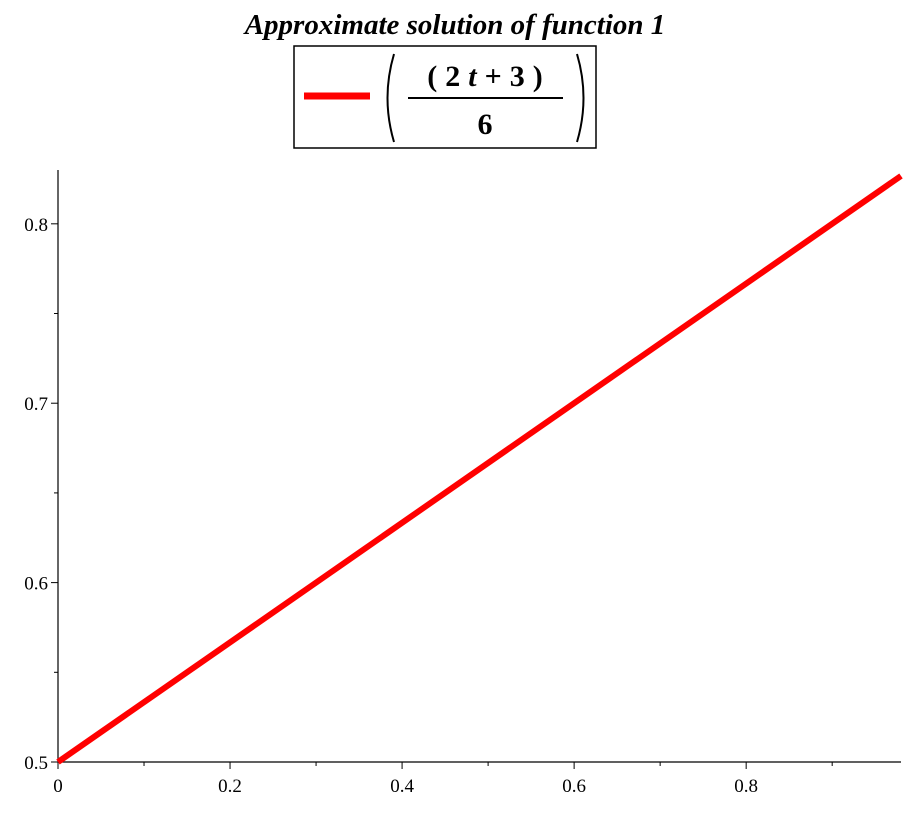 This screenshot has height=814, width=911. I want to click on x-tick-label: 0.6, so click(574, 786).